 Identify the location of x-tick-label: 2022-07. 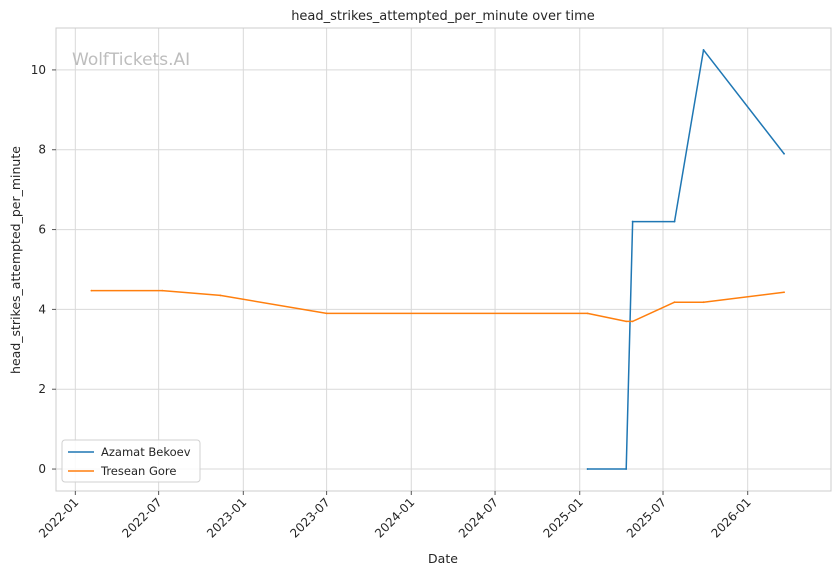
(141, 517).